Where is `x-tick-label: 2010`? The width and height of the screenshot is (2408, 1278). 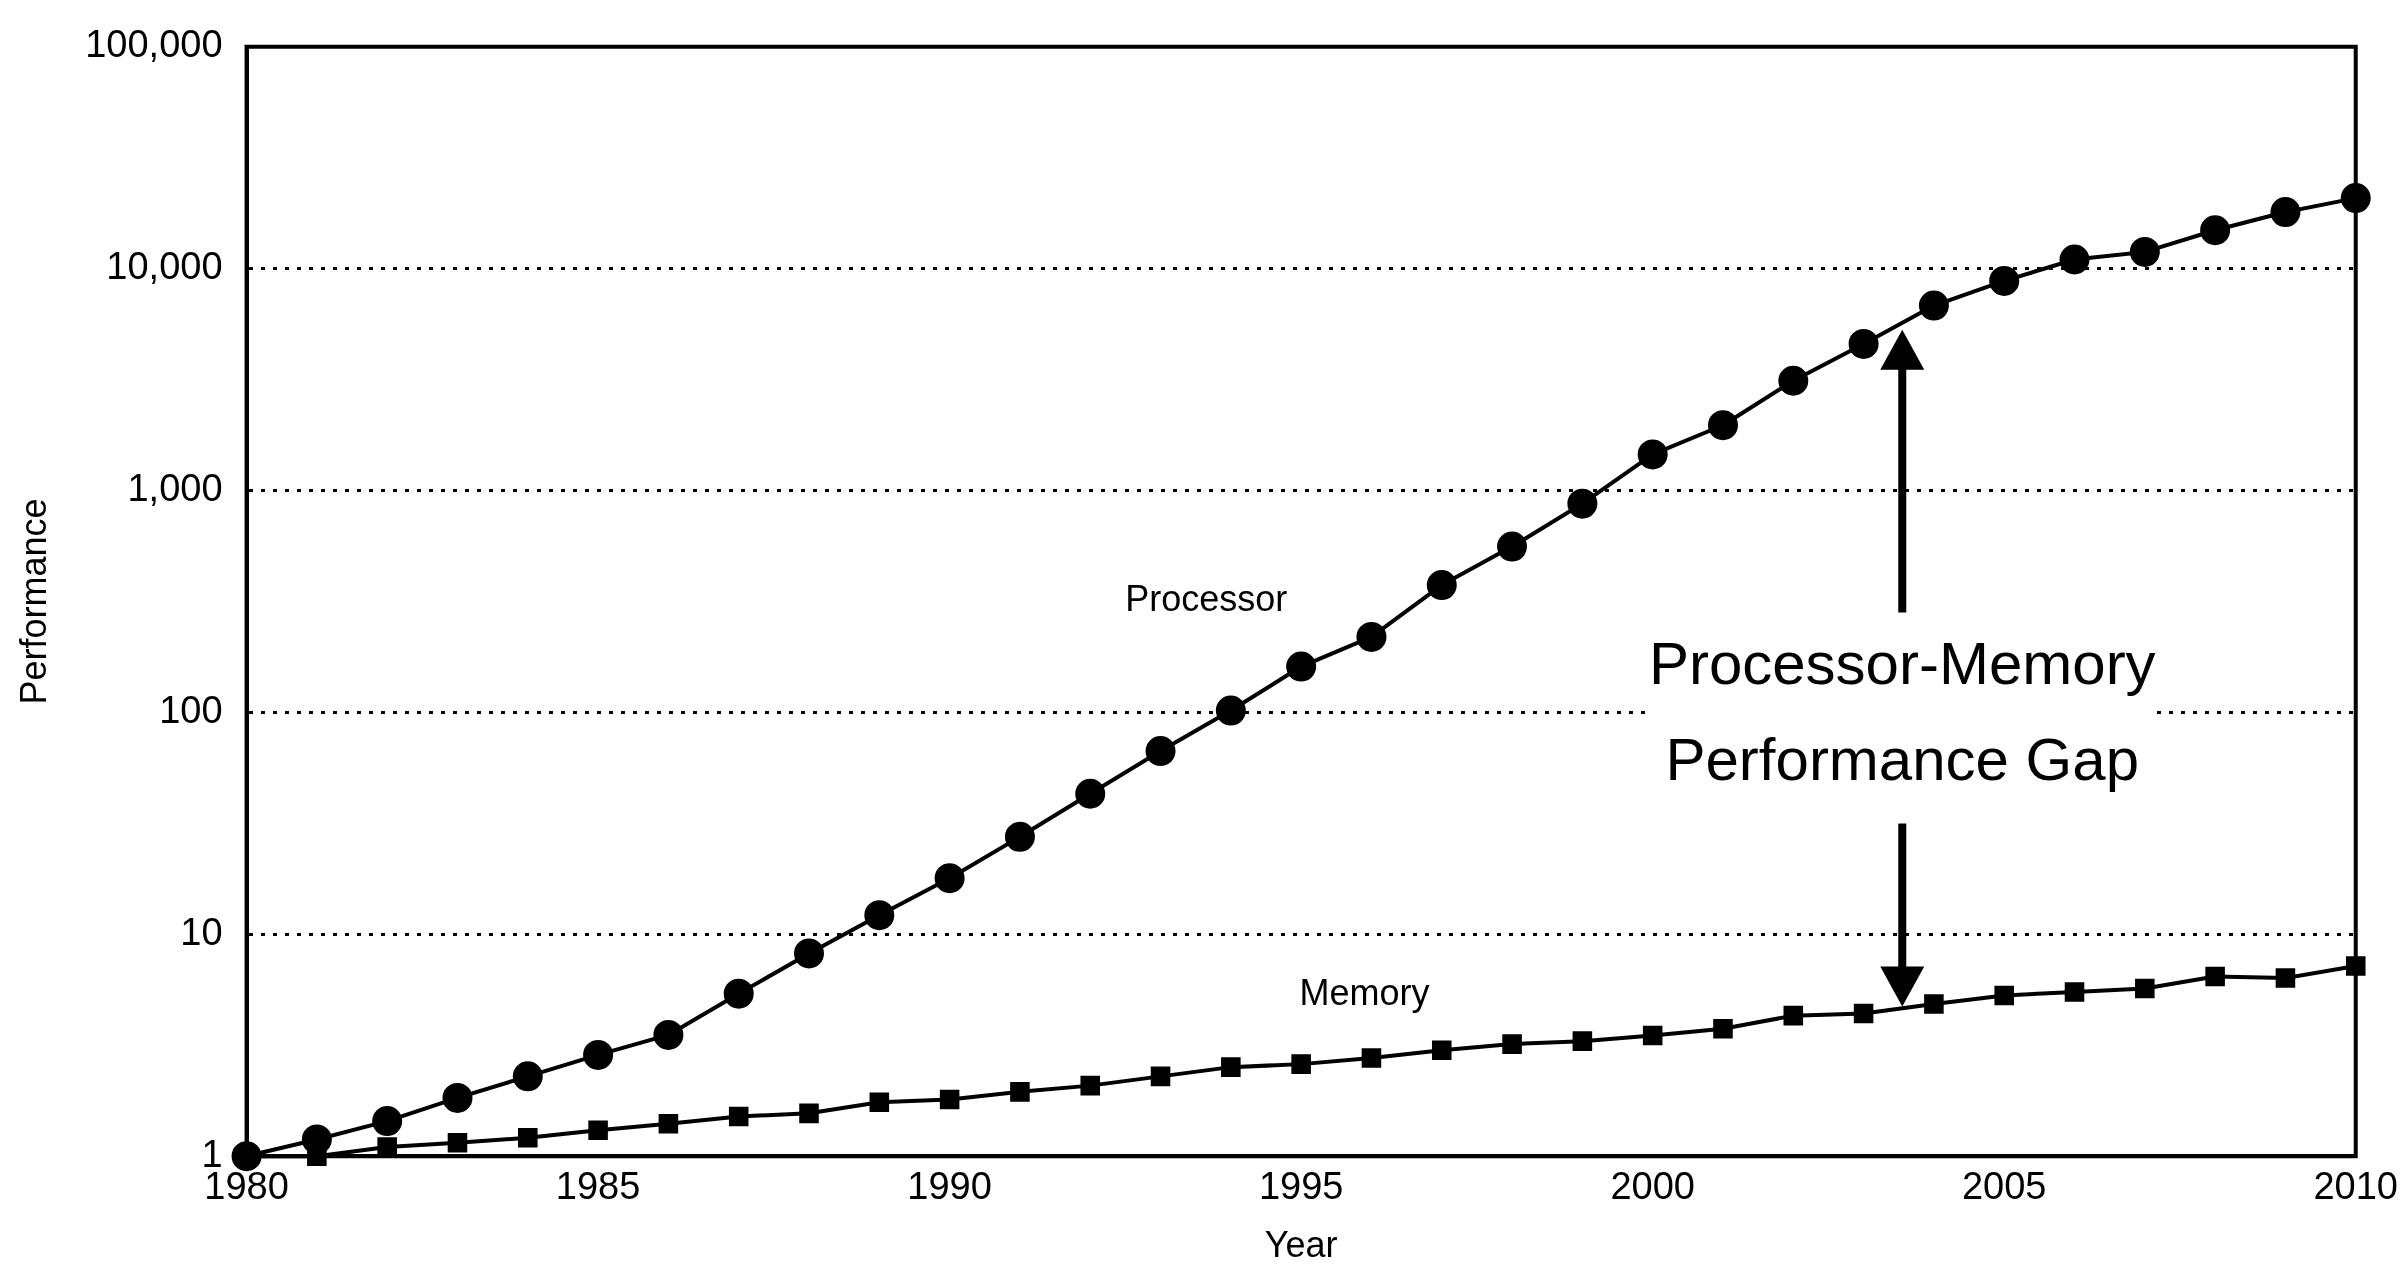
x-tick-label: 2010 is located at coordinates (2356, 1186).